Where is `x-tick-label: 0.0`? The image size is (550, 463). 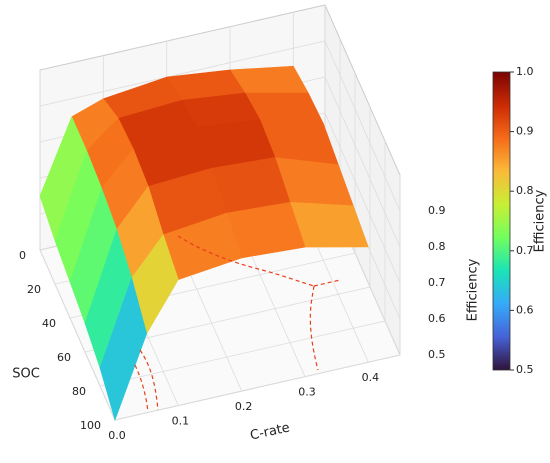 x-tick-label: 0.0 is located at coordinates (117, 435).